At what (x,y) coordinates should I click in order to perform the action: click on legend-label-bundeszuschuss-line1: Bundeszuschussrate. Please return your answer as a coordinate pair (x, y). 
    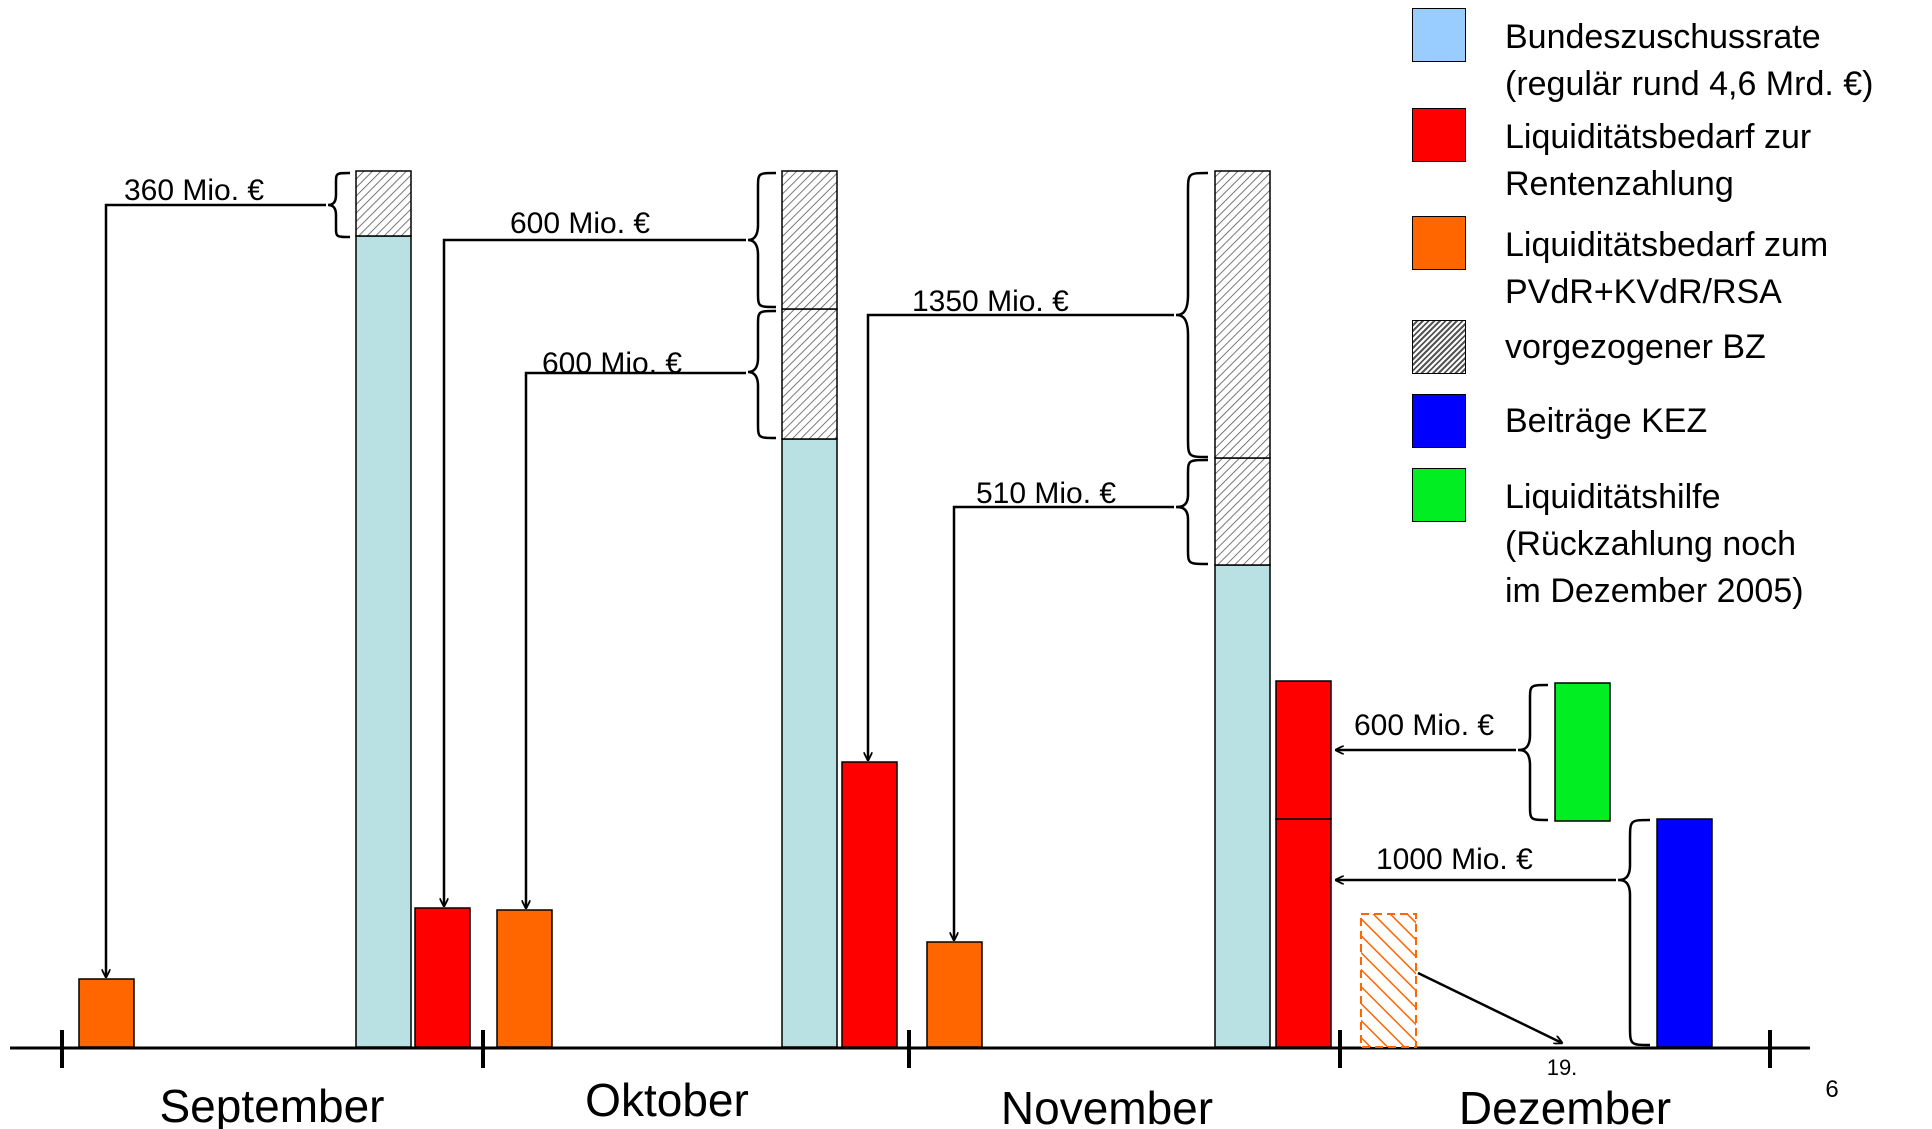
    Looking at the image, I should click on (1663, 37).